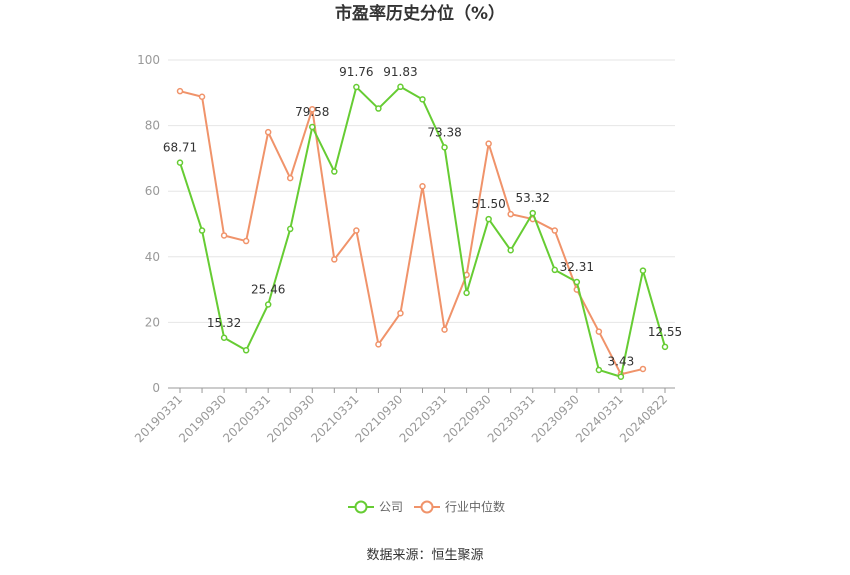 The image size is (850, 575). Describe the element at coordinates (665, 332) in the screenshot. I see `data-label-20240822: 12.55` at that location.